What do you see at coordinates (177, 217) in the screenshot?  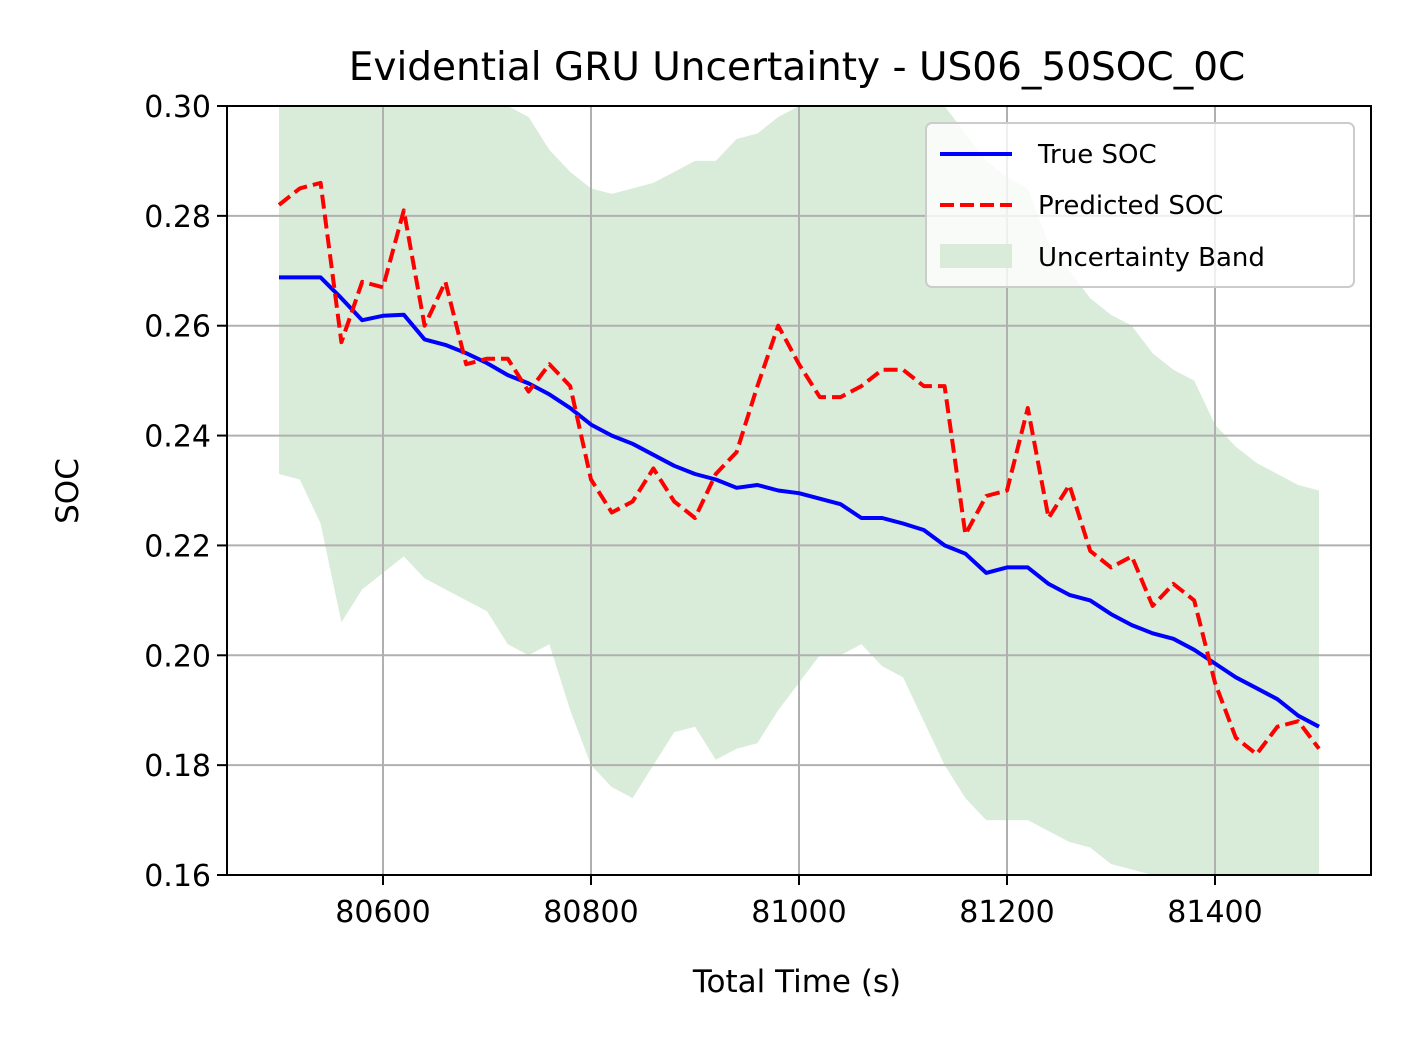 I see `y-tick-label: 0.28` at bounding box center [177, 217].